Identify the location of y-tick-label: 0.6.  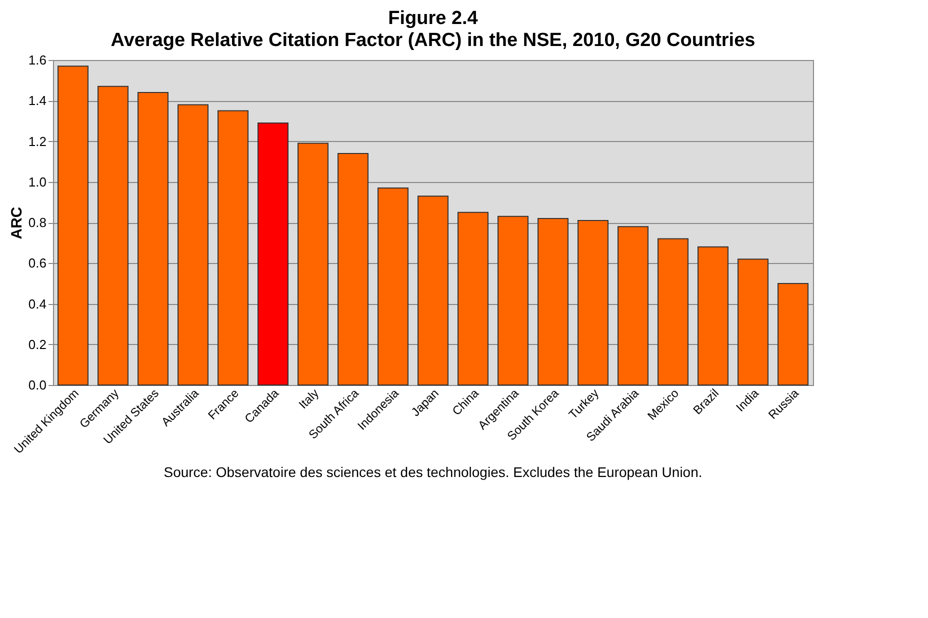
(37, 263).